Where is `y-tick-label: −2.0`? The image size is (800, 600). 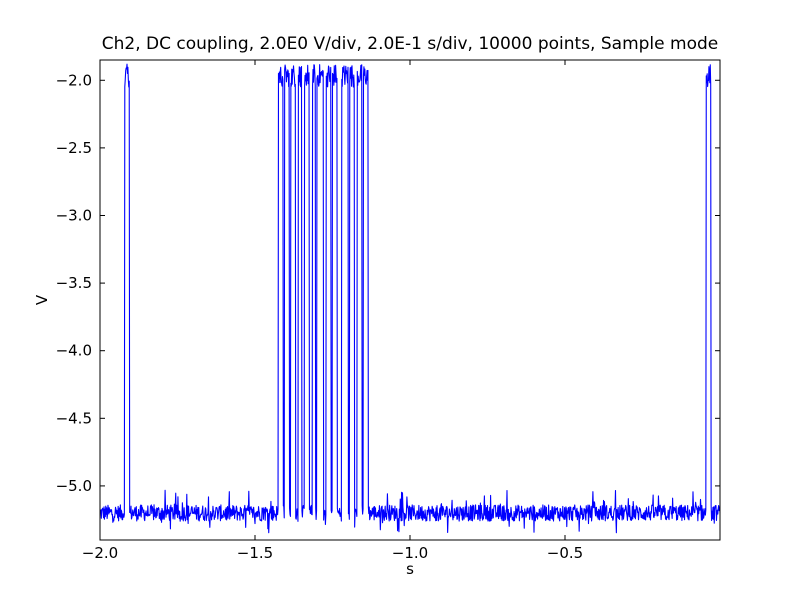 y-tick-label: −2.0 is located at coordinates (74, 80).